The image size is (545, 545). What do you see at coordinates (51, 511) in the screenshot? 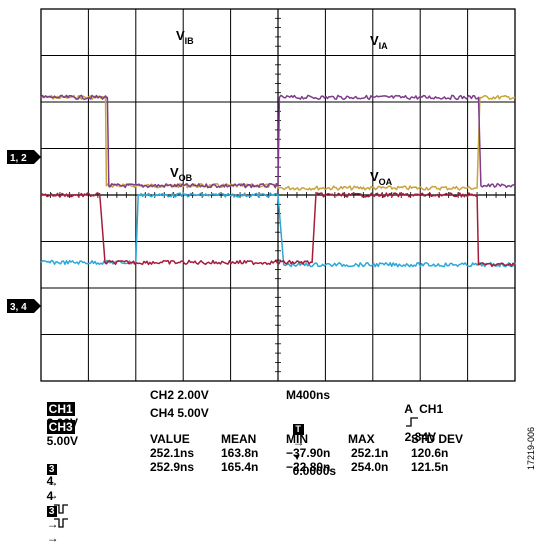
I see `row2-target-channel: 3` at bounding box center [51, 511].